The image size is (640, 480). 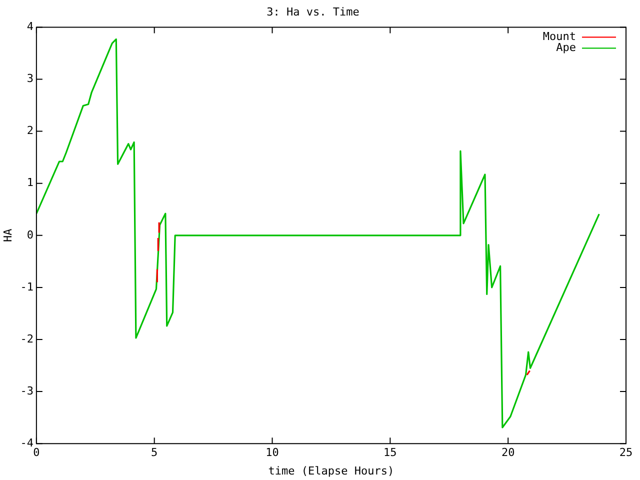 I want to click on x-tick-label: 15, so click(x=390, y=453).